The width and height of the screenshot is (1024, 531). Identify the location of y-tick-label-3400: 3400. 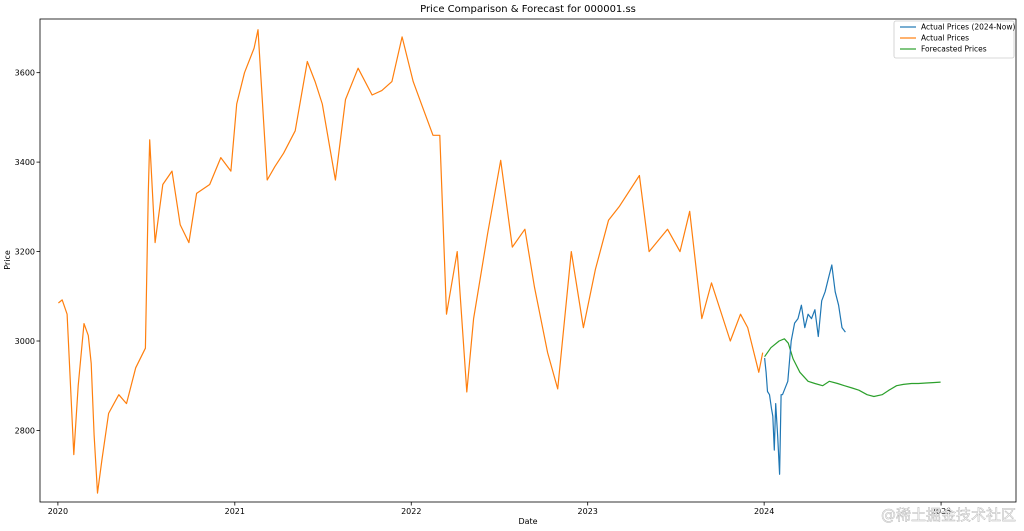
(25, 162).